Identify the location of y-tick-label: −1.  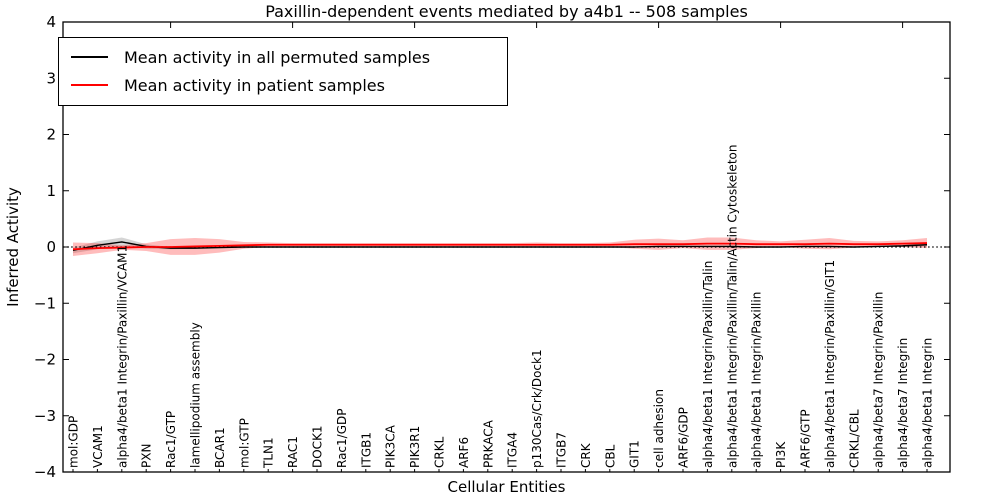
(45, 303).